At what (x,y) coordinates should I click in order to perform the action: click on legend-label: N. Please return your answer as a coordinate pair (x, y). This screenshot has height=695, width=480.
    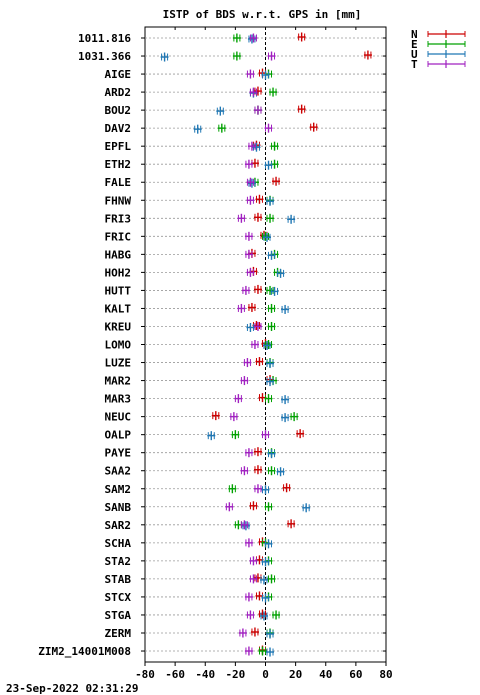
    Looking at the image, I should click on (414, 34).